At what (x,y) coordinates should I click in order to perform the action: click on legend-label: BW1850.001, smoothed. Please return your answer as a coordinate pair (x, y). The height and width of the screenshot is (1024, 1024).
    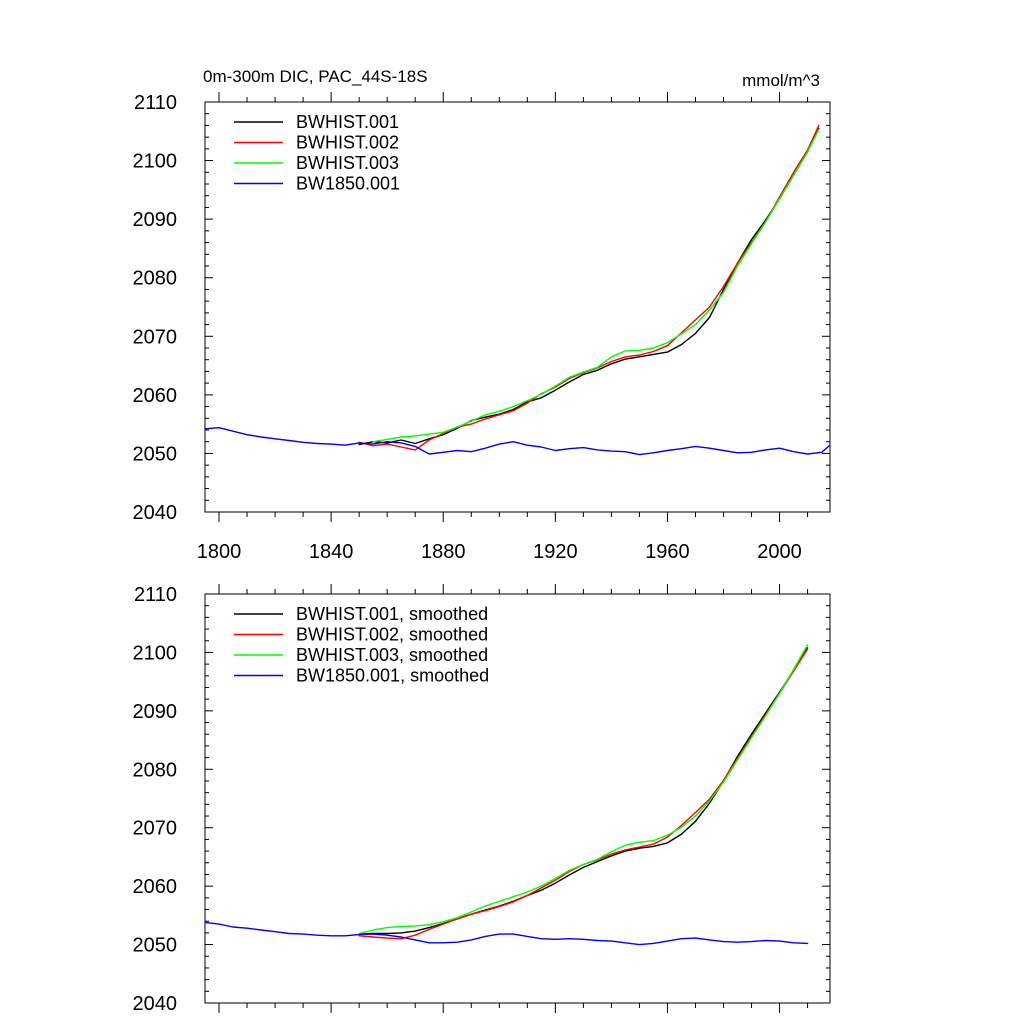
    Looking at the image, I should click on (392, 676).